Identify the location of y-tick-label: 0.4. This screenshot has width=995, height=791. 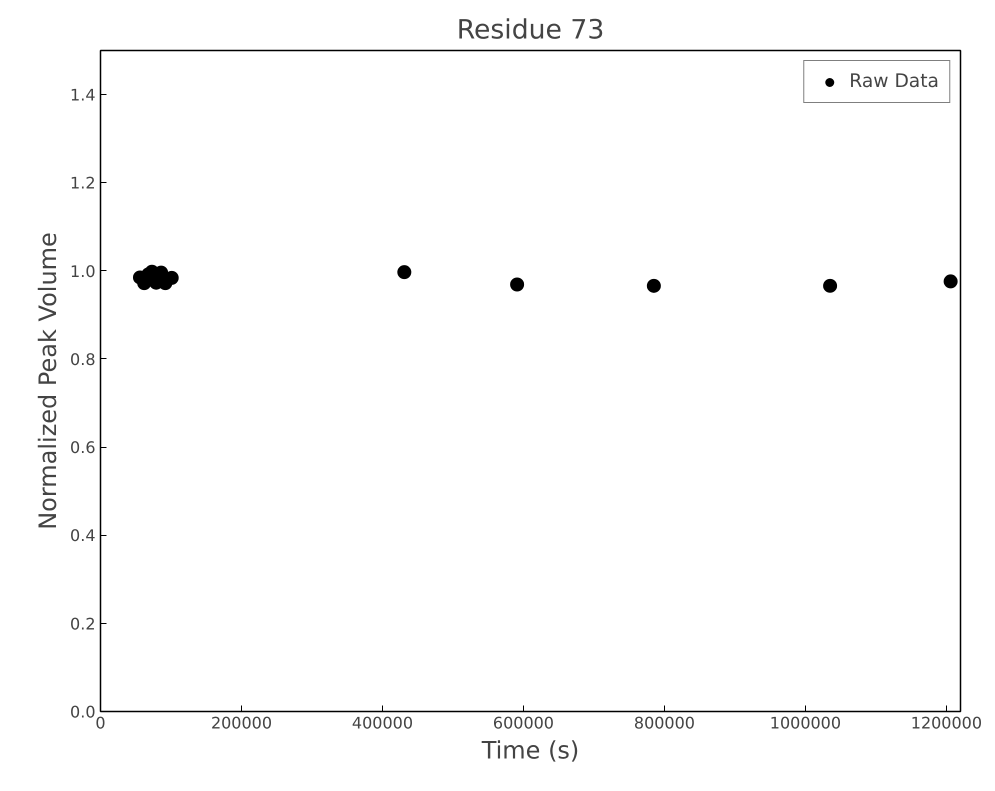
(83, 536).